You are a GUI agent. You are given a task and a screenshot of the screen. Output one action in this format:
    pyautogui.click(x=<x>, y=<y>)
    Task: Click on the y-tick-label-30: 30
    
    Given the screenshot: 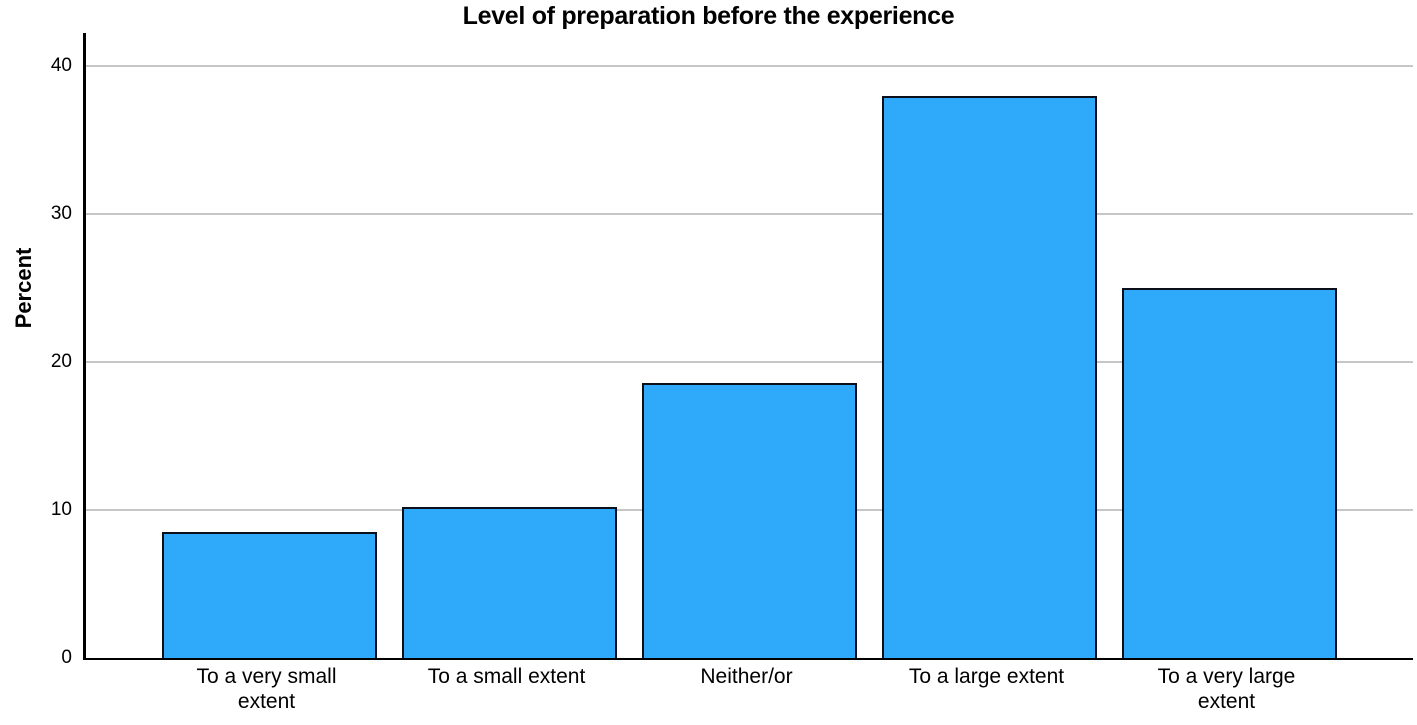 What is the action you would take?
    pyautogui.click(x=61, y=213)
    